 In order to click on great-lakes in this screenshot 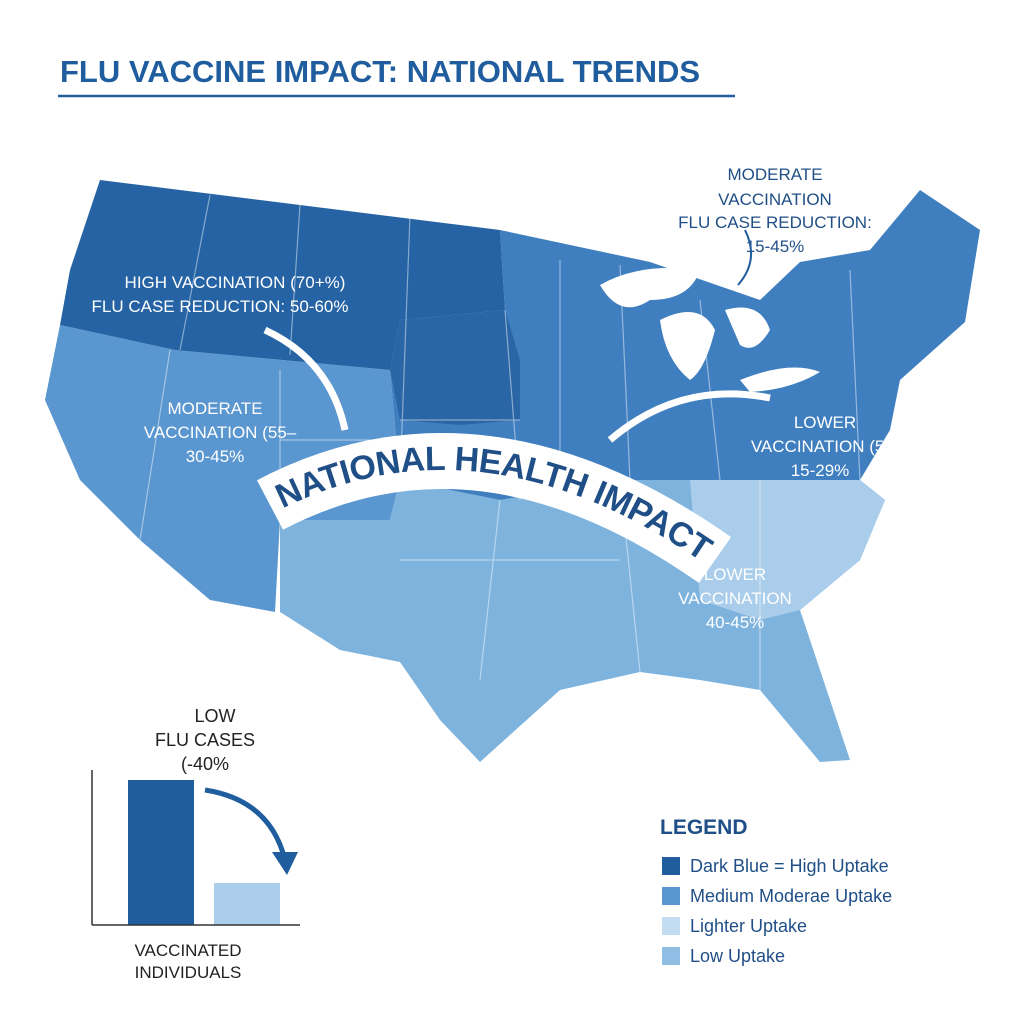, I will do `click(710, 329)`.